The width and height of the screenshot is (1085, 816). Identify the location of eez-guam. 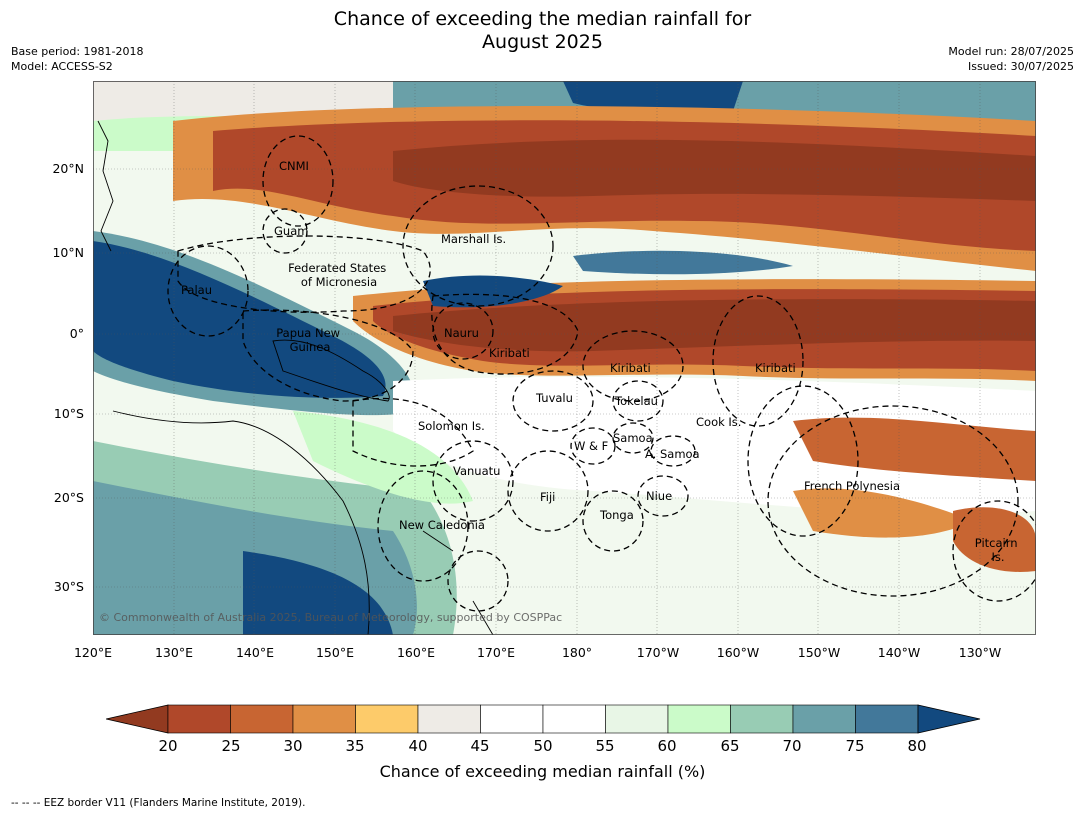
(285, 231).